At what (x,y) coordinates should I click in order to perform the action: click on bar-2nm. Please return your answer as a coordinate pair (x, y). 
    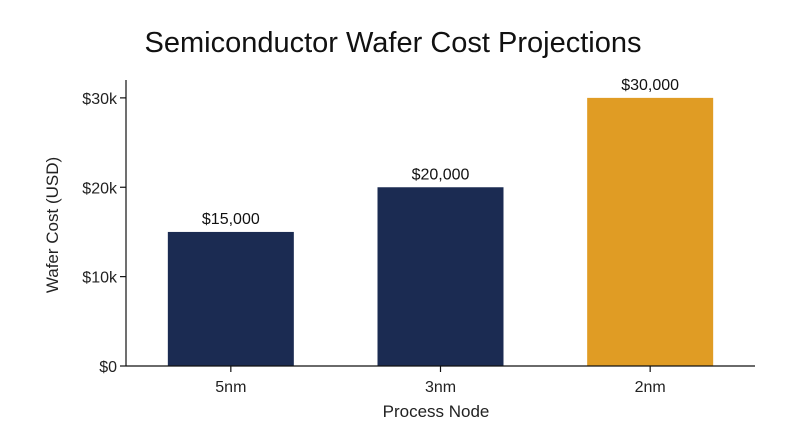
    Looking at the image, I should click on (650, 231).